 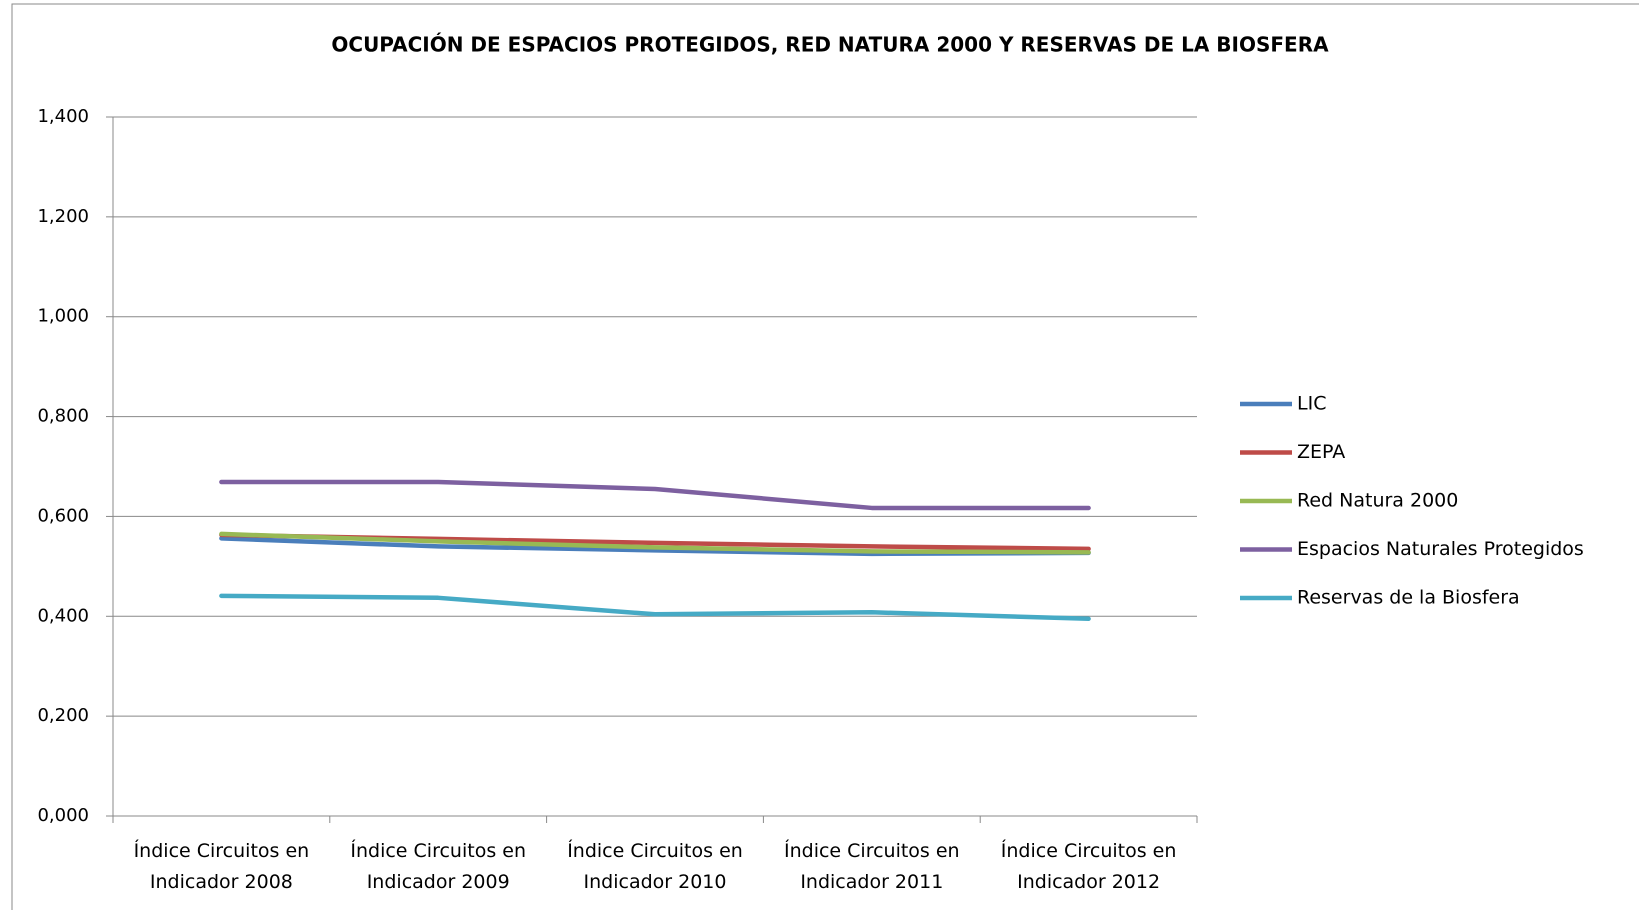 What do you see at coordinates (221, 866) in the screenshot?
I see `x-tick-label: Índice Circuitos en Indicador 2008` at bounding box center [221, 866].